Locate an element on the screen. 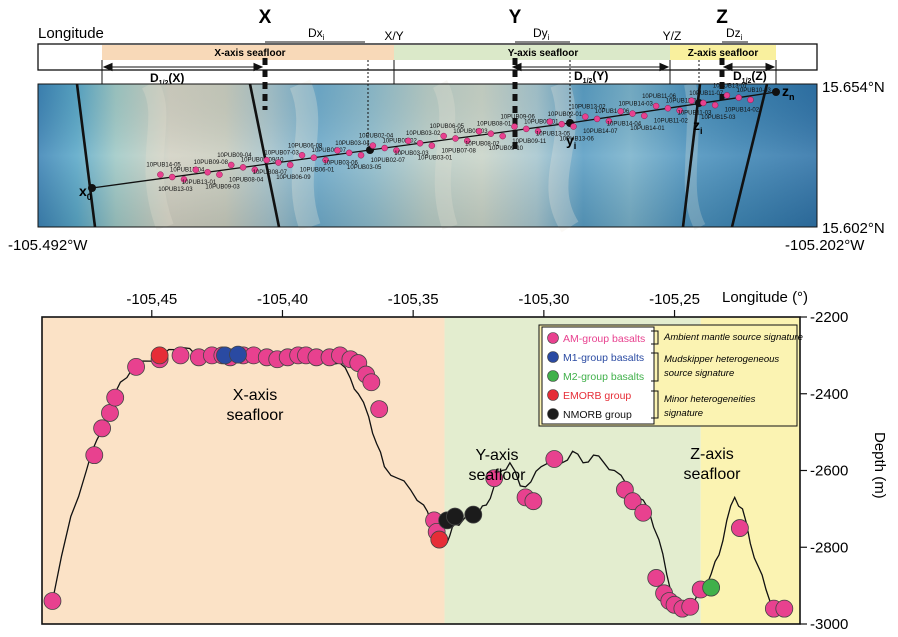  z-region-label-2: seafloor is located at coordinates (713, 474).